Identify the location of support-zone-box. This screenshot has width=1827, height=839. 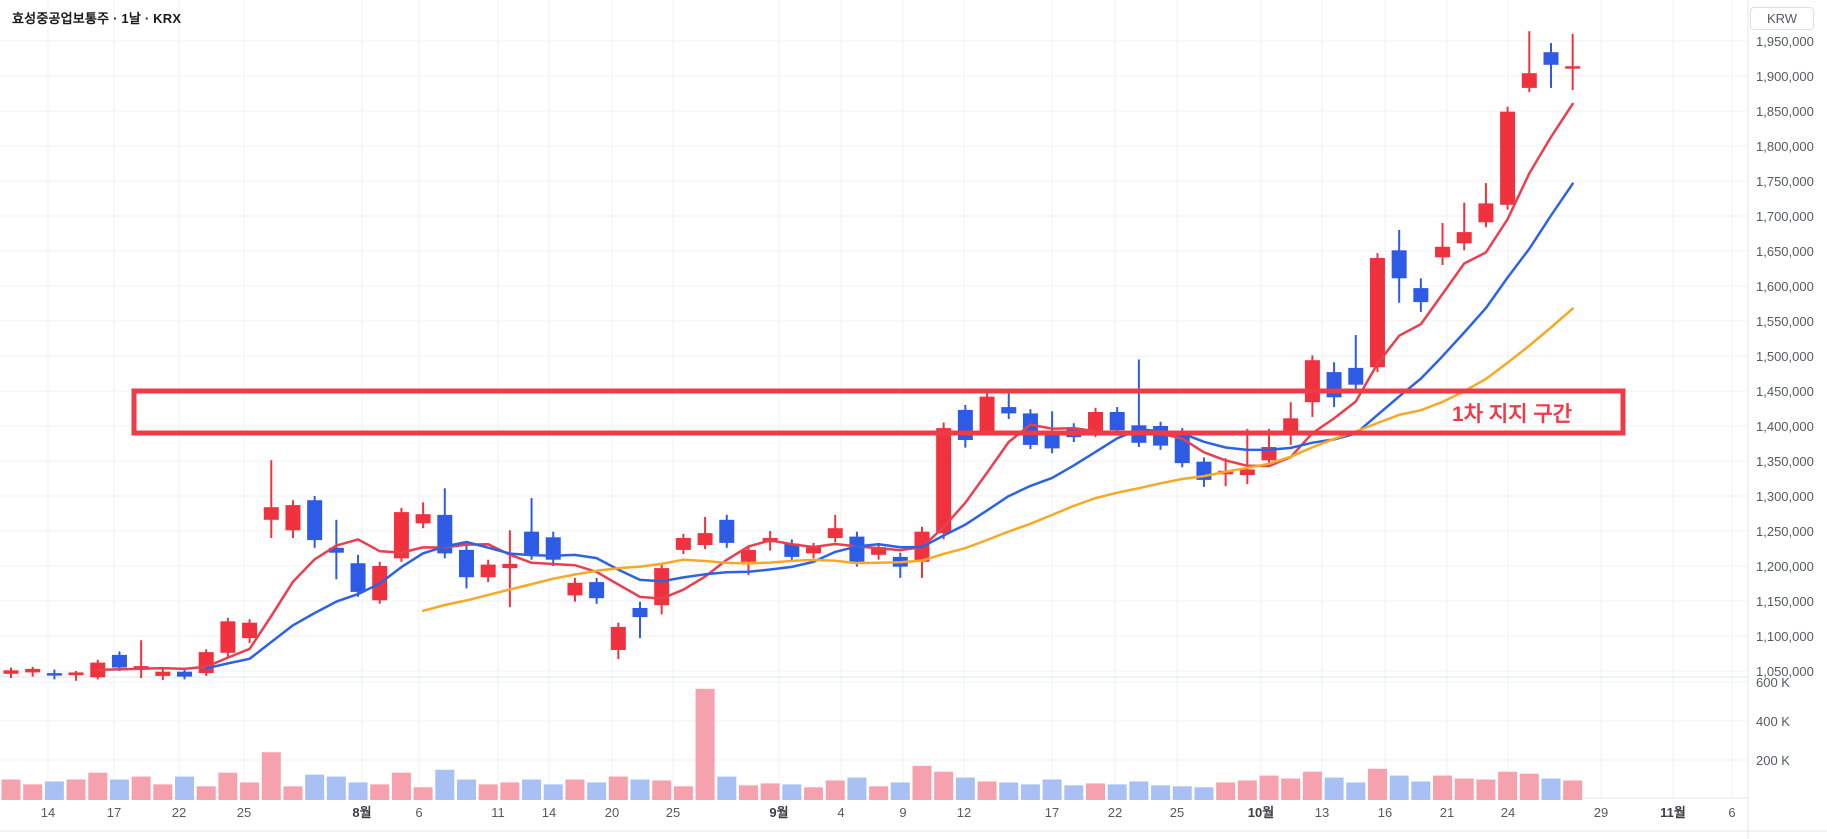
(878, 412).